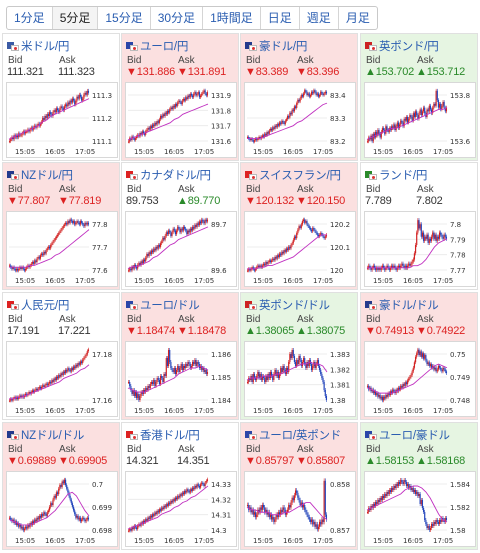 Image resolution: width=480 pixels, height=553 pixels. I want to click on currency-pair-link: 人民元/円, so click(45, 306).